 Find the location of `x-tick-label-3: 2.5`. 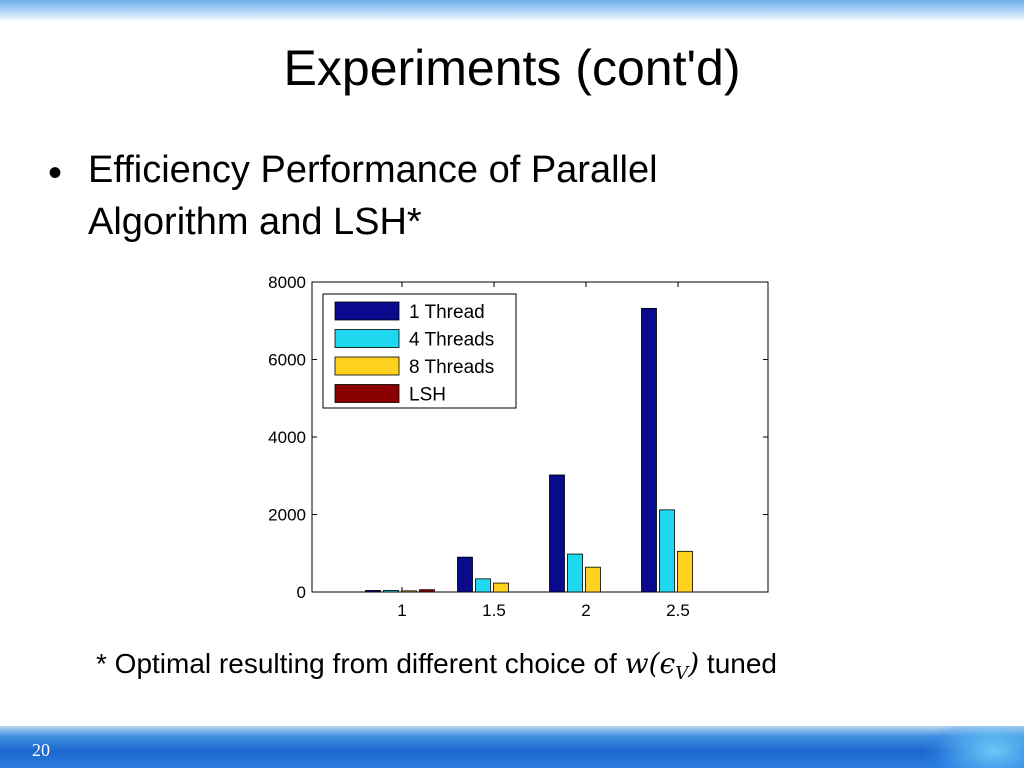

x-tick-label-3: 2.5 is located at coordinates (678, 610).